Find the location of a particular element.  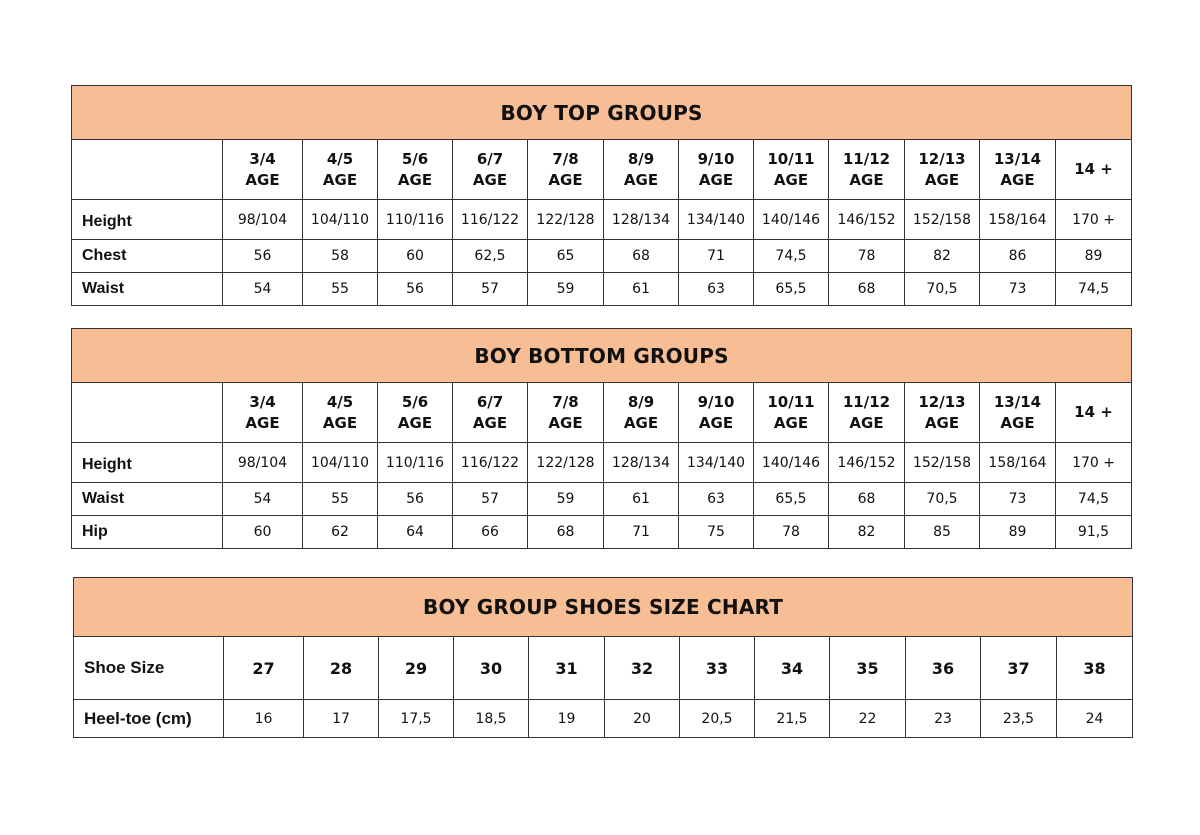

title-row: BOY TOP GROUPS is located at coordinates (601, 112).